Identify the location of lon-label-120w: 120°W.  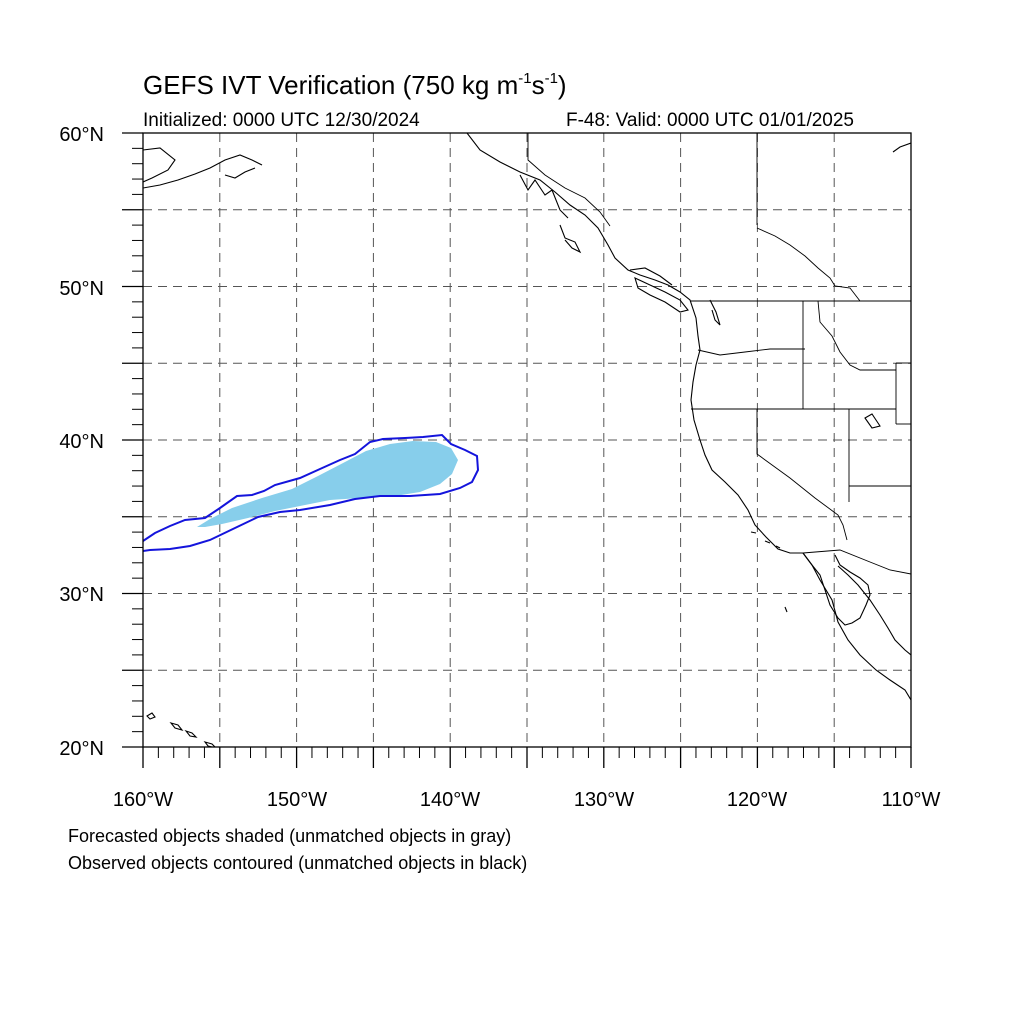
(757, 800).